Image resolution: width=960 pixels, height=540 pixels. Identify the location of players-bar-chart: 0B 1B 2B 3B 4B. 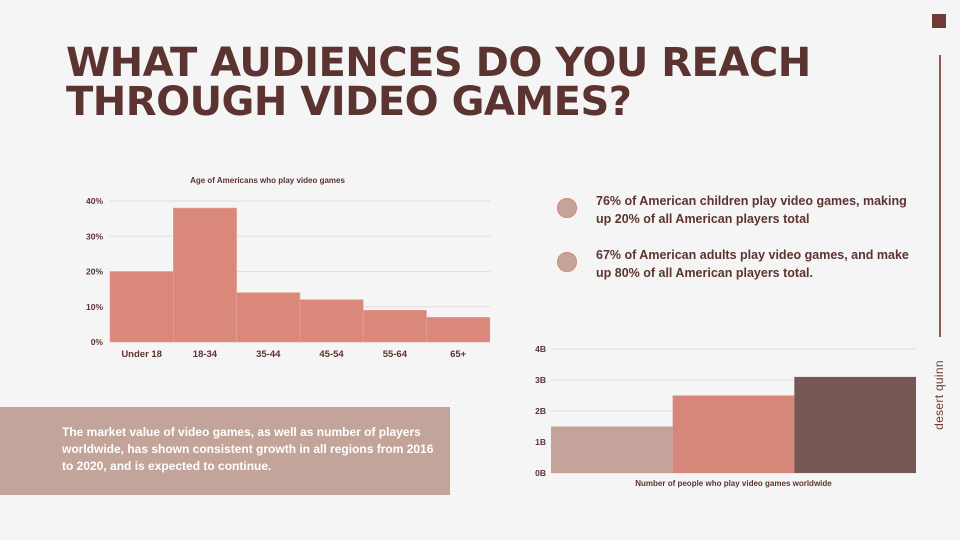
(725, 411).